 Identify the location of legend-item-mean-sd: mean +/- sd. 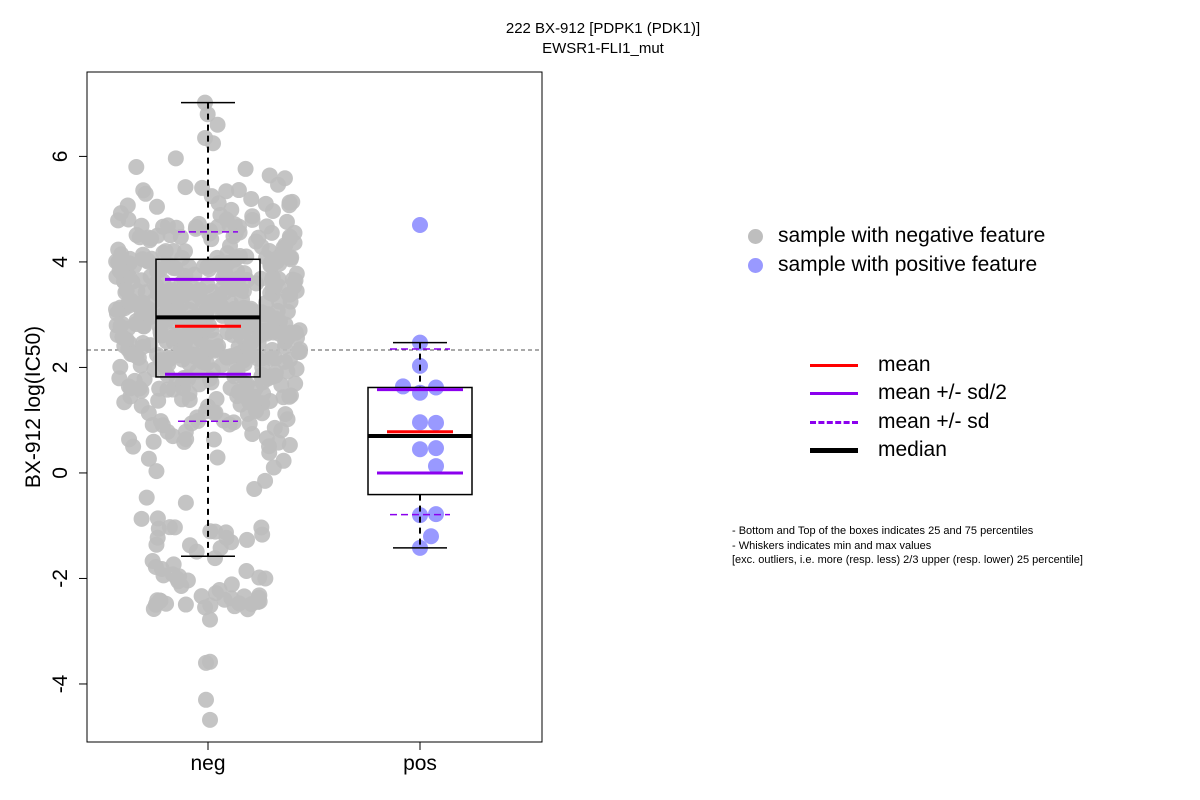
(899, 422).